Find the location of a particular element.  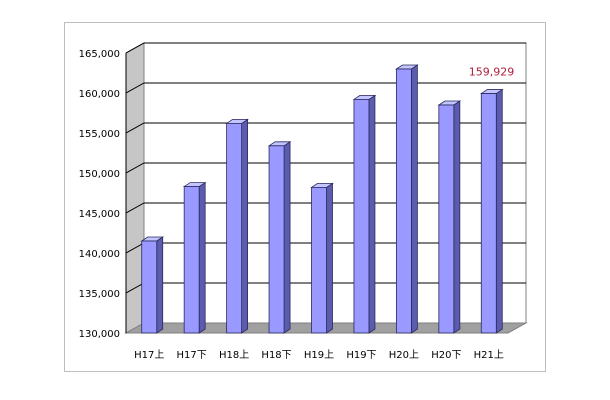

y-tick-label: 135,000 is located at coordinates (99, 294).